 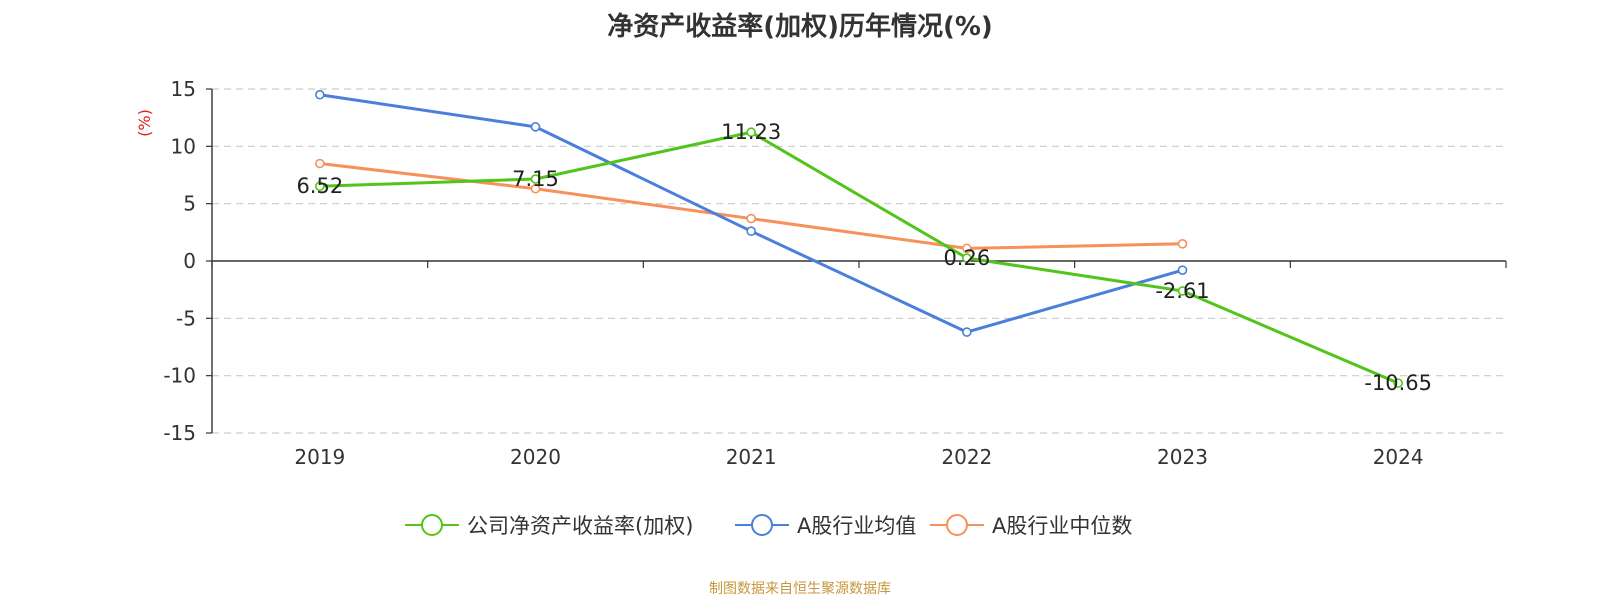 What do you see at coordinates (966, 457) in the screenshot?
I see `x-tick-label: 2022` at bounding box center [966, 457].